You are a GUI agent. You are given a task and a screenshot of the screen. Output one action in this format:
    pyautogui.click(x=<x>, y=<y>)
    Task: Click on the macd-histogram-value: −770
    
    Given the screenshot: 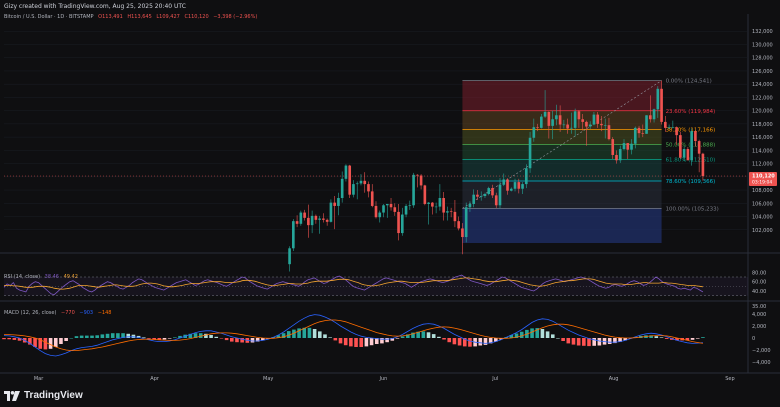 What is the action you would take?
    pyautogui.click(x=68, y=313)
    